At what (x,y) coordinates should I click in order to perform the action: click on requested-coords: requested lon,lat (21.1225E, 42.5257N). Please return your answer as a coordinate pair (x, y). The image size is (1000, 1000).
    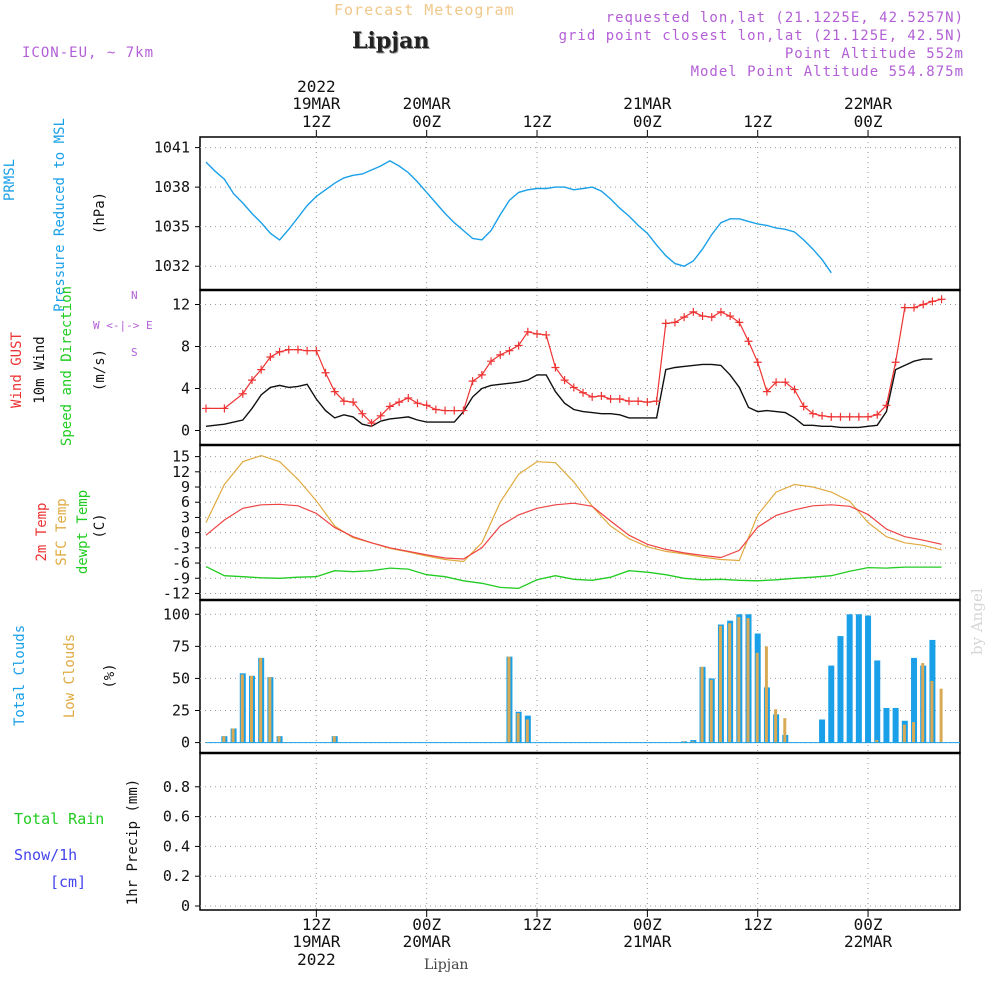
    Looking at the image, I should click on (784, 18).